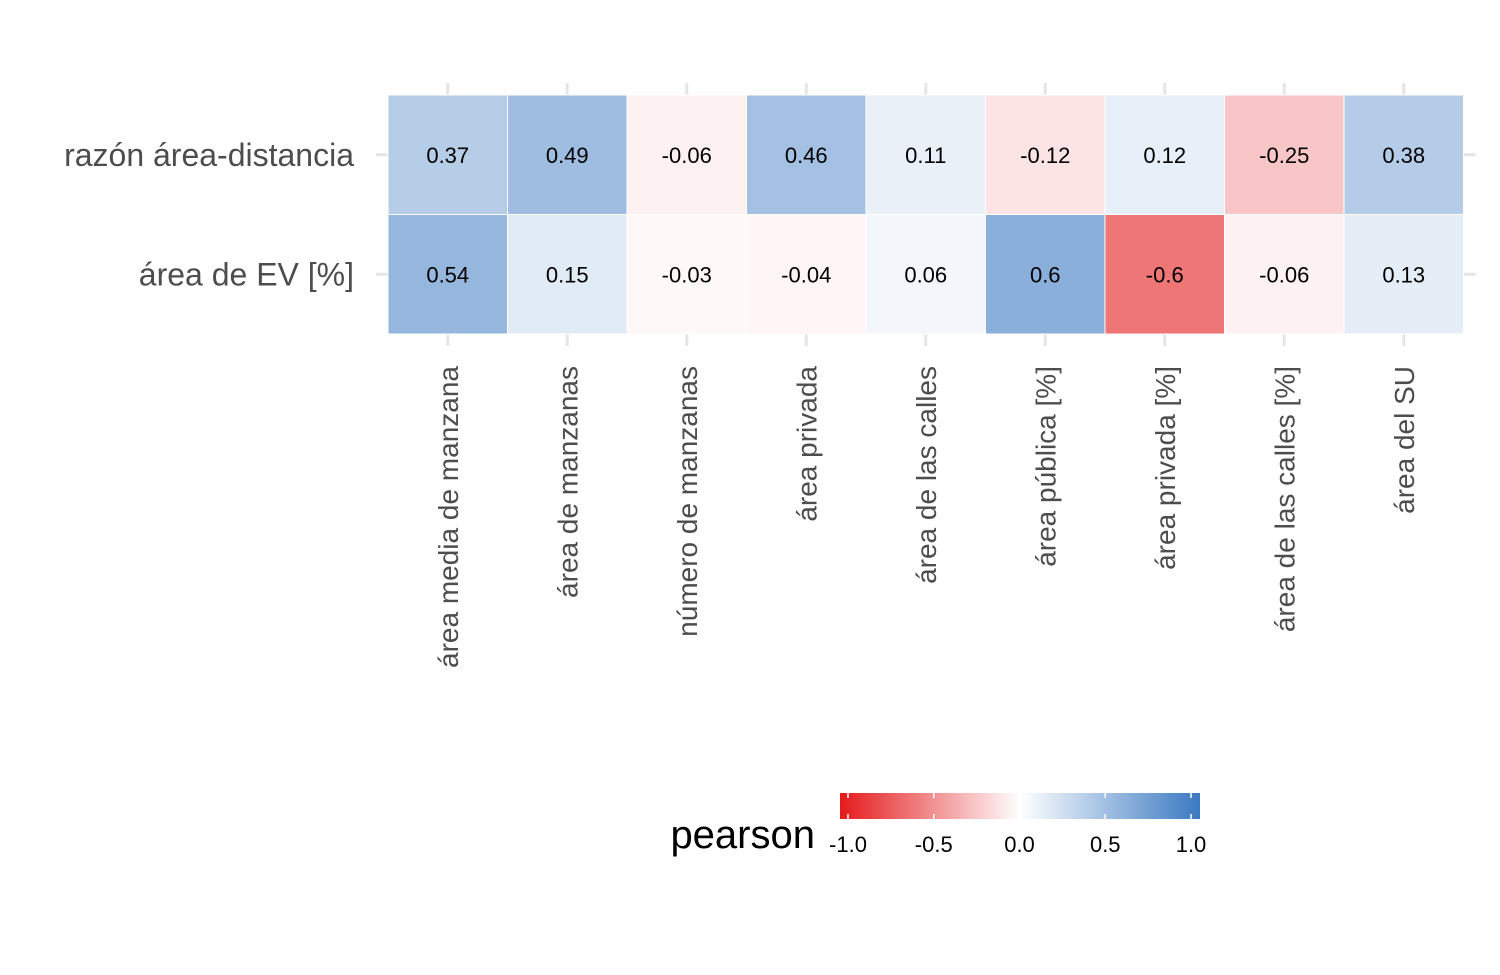 The image size is (1500, 975). What do you see at coordinates (848, 844) in the screenshot?
I see `legend-tick-label: -1.0` at bounding box center [848, 844].